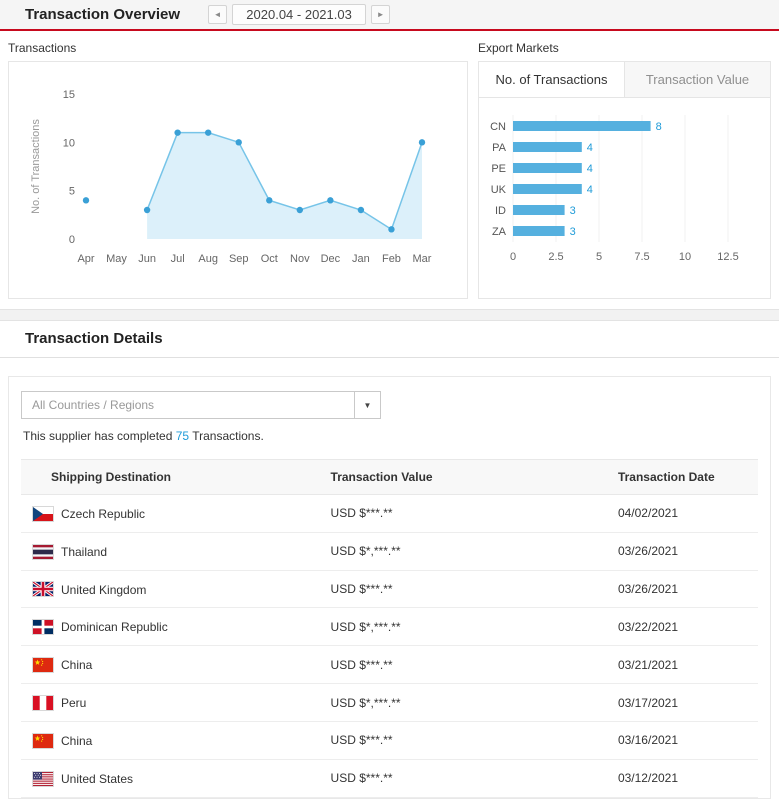  Describe the element at coordinates (391, 259) in the screenshot. I see `svg-text: Feb` at that location.